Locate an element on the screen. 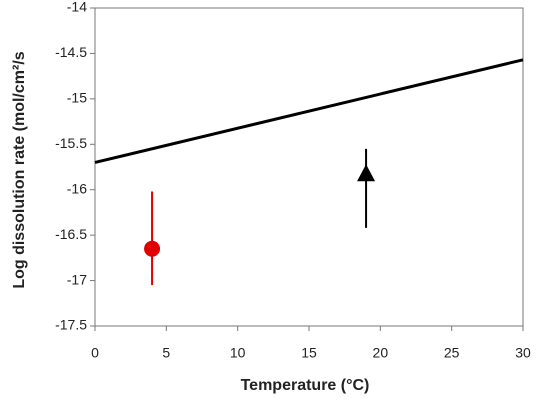  x-tick-label: 5 is located at coordinates (166, 353).